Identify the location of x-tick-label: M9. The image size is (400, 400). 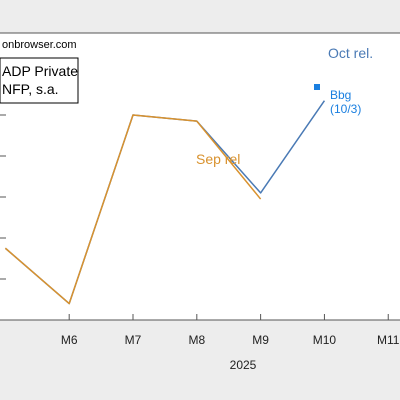
(260, 340).